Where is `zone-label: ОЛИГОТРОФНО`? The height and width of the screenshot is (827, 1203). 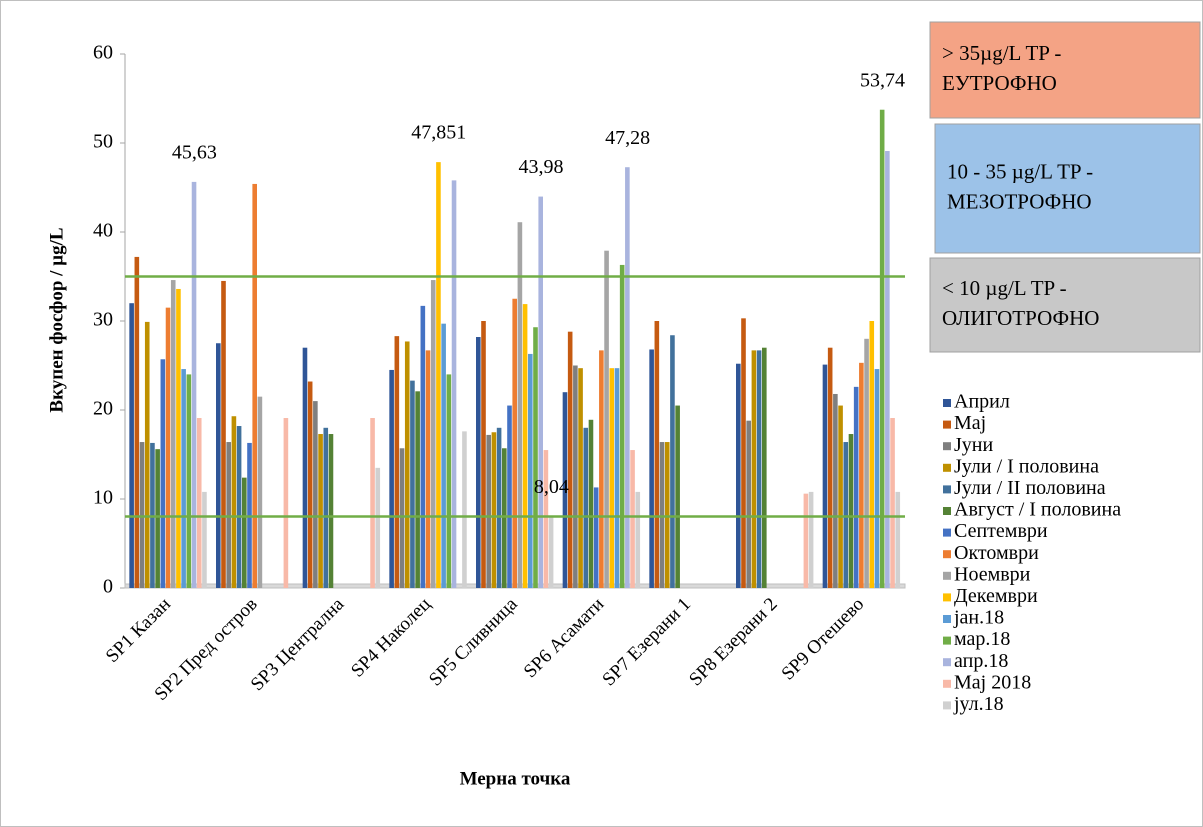 zone-label: ОЛИГОТРОФНО is located at coordinates (1020, 318).